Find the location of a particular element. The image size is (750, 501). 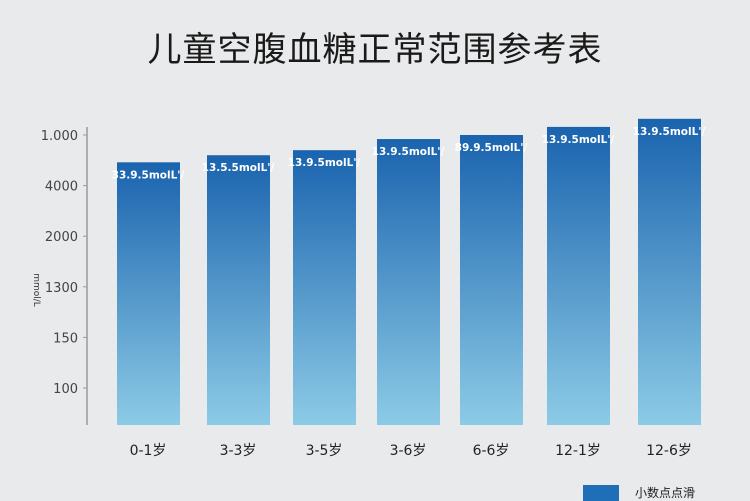

x-tick-label: 3-6岁 is located at coordinates (408, 451).